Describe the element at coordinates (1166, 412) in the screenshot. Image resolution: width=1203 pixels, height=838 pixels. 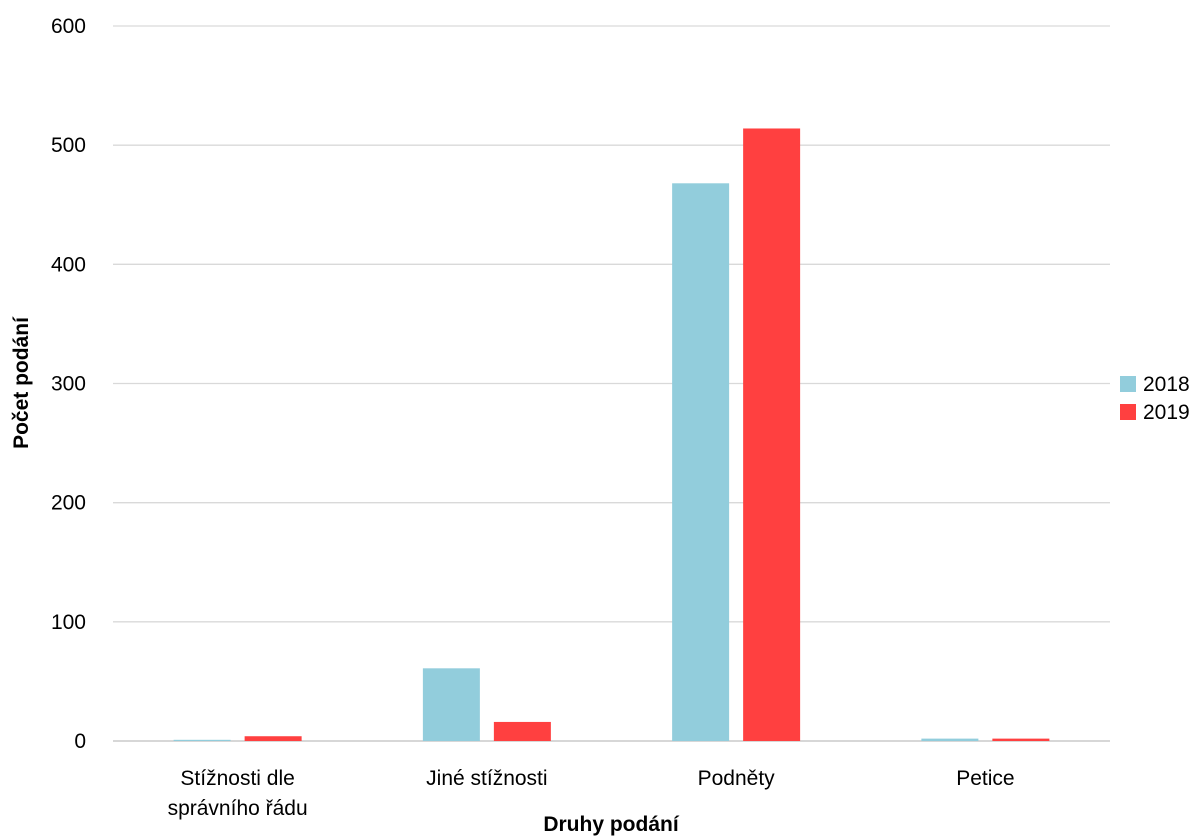
I see `legend-label-2019: 2019` at that location.